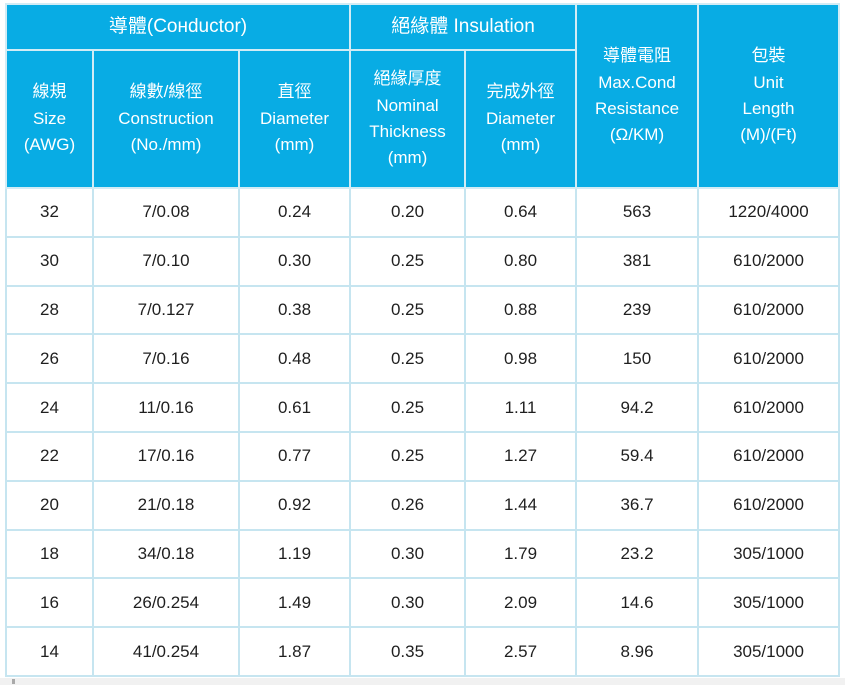 This screenshot has height=685, width=845. I want to click on table-cell: 41/0.254, so click(166, 651).